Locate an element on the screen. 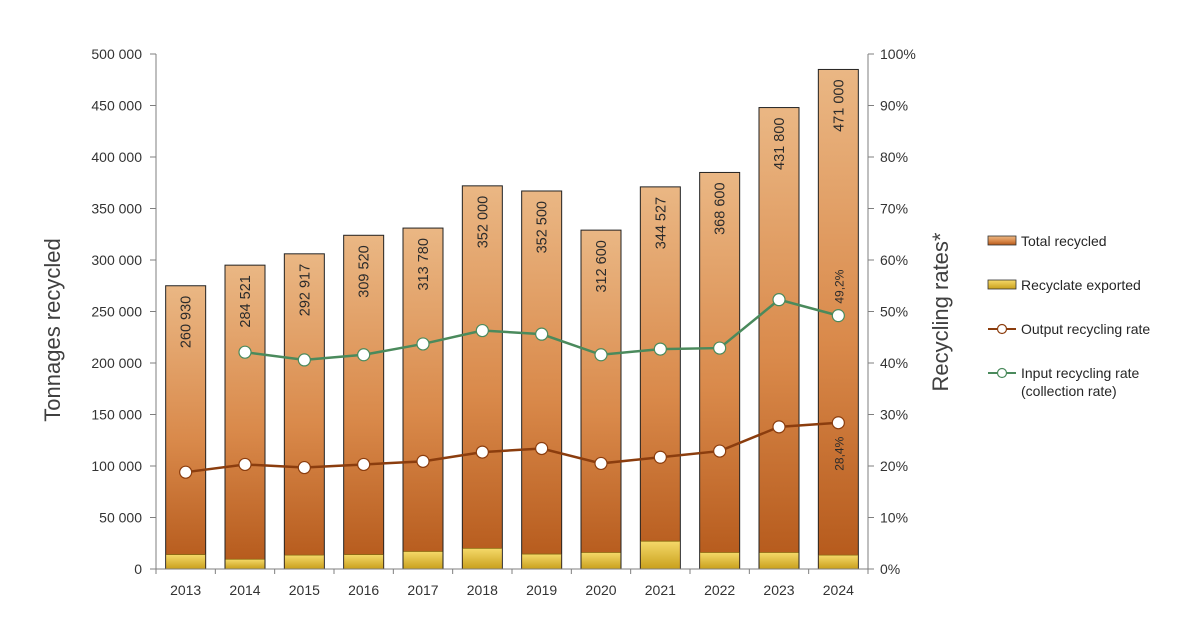  output-recycling-rate-line is located at coordinates (512, 447).